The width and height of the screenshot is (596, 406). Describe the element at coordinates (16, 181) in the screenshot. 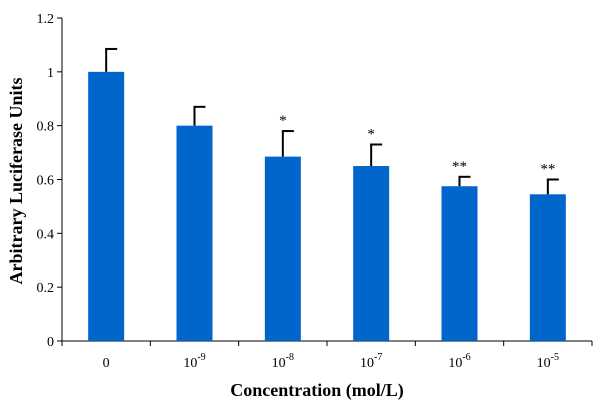

I see `y-axis-title: Arbitrary Luciferase Units` at that location.